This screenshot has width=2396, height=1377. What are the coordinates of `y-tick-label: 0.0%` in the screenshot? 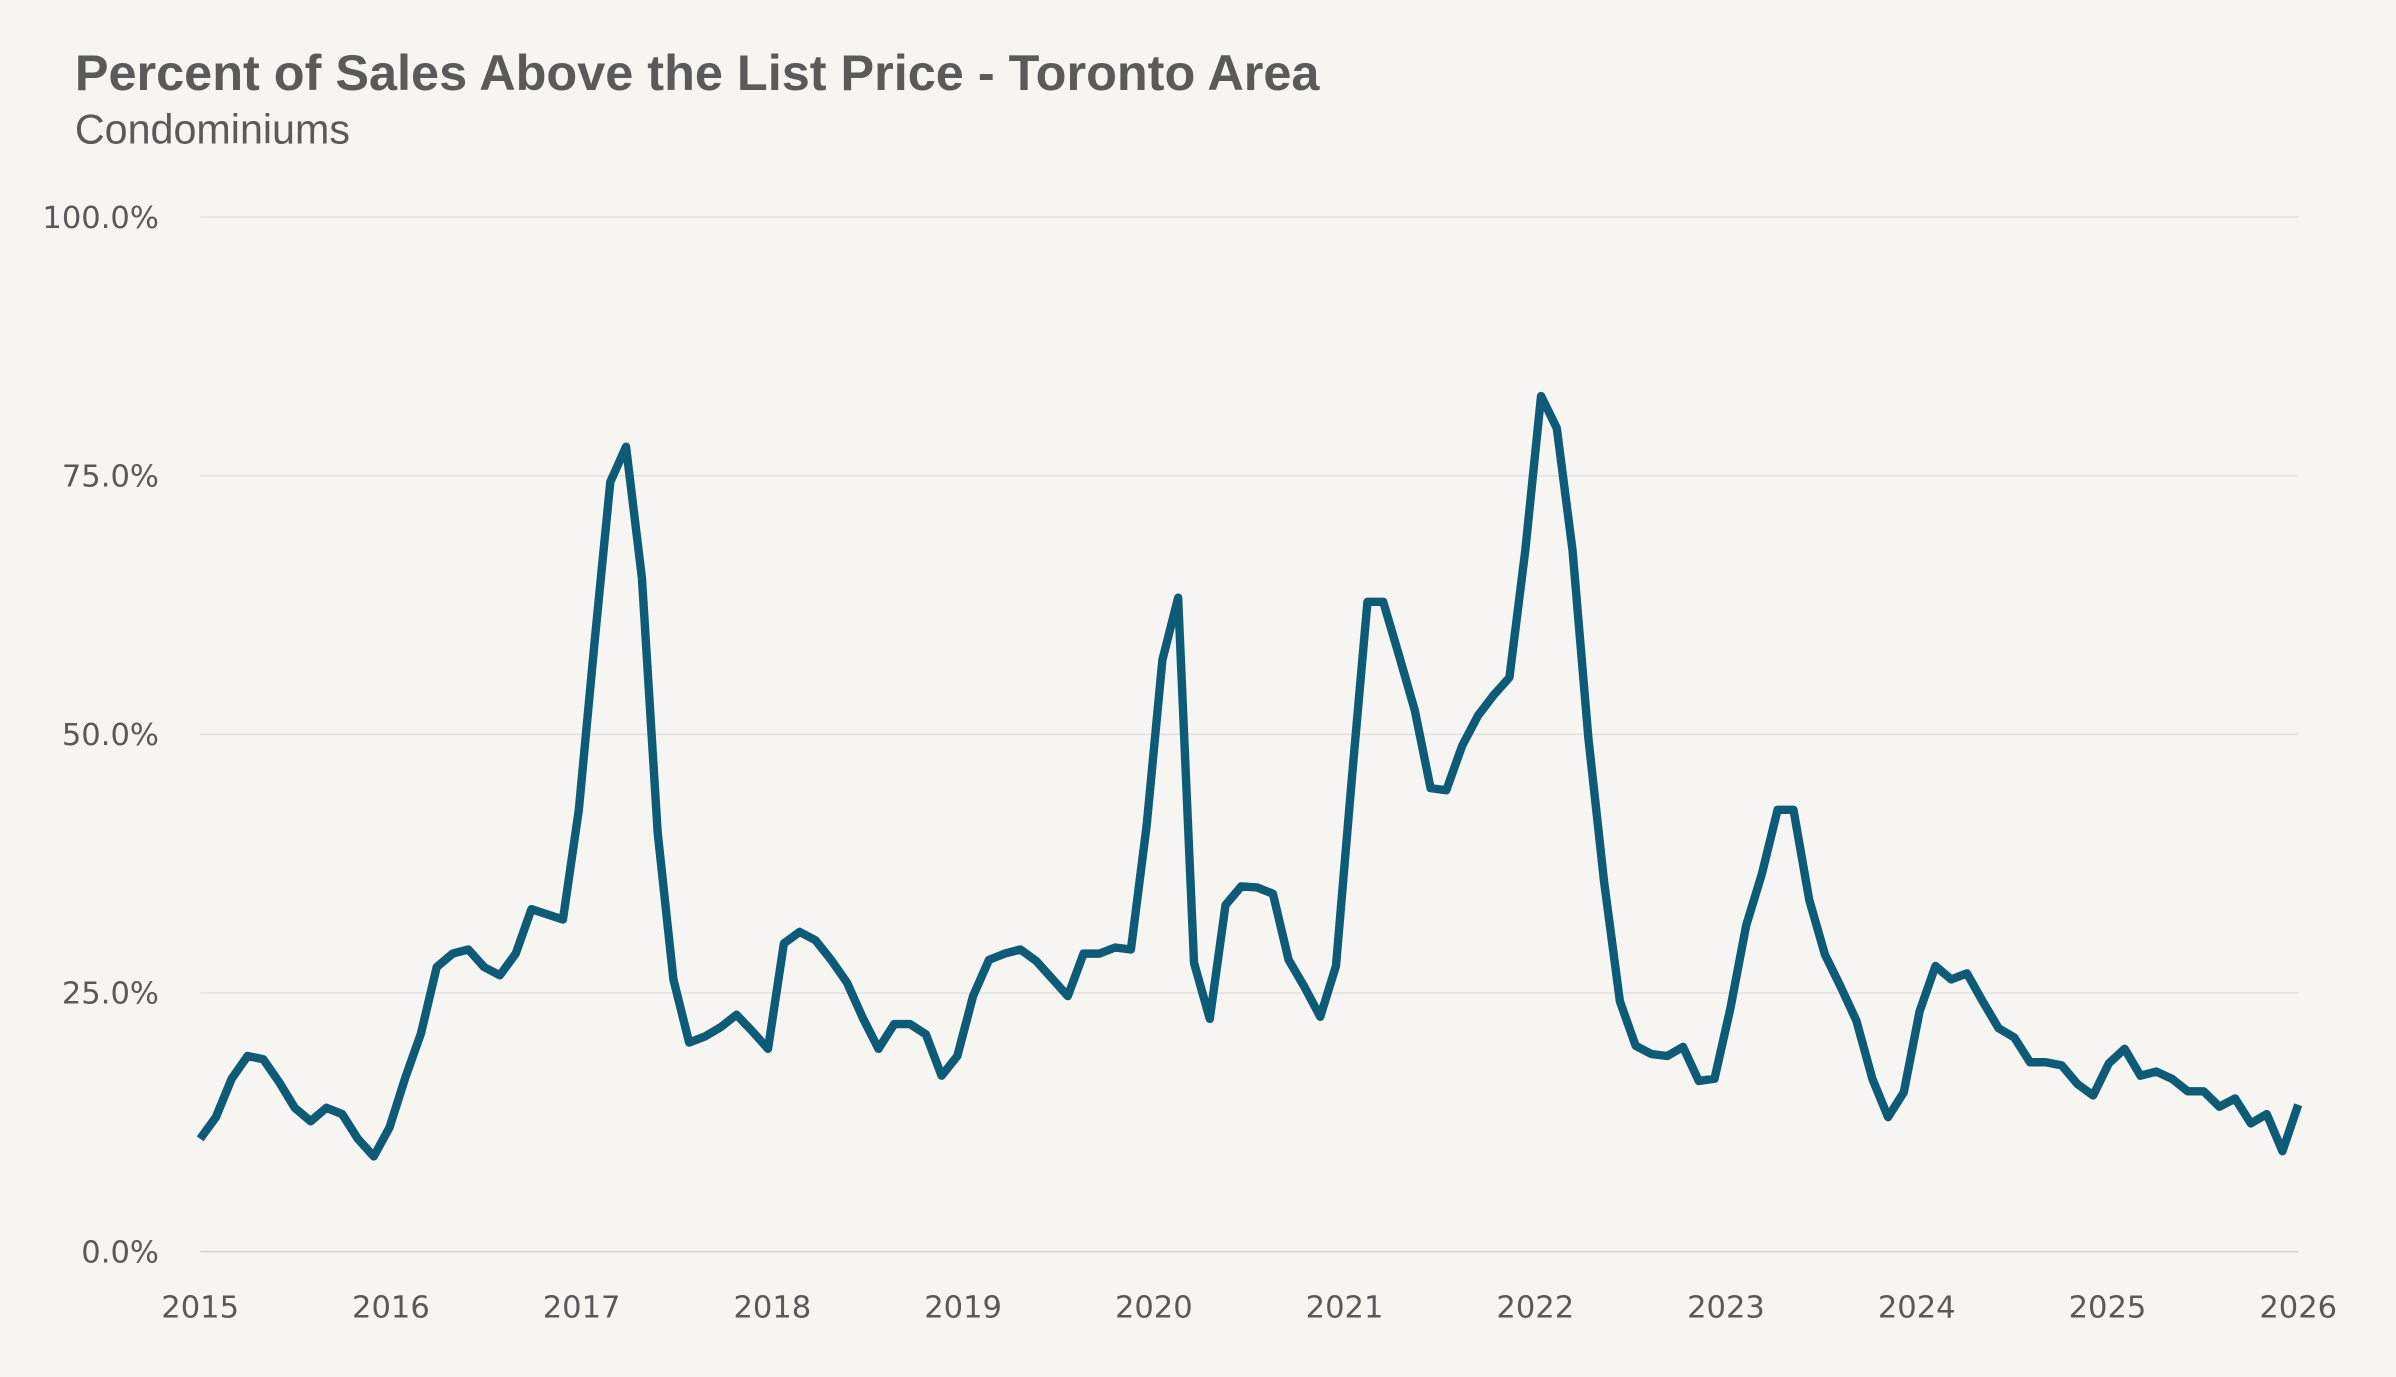 It's located at (120, 1252).